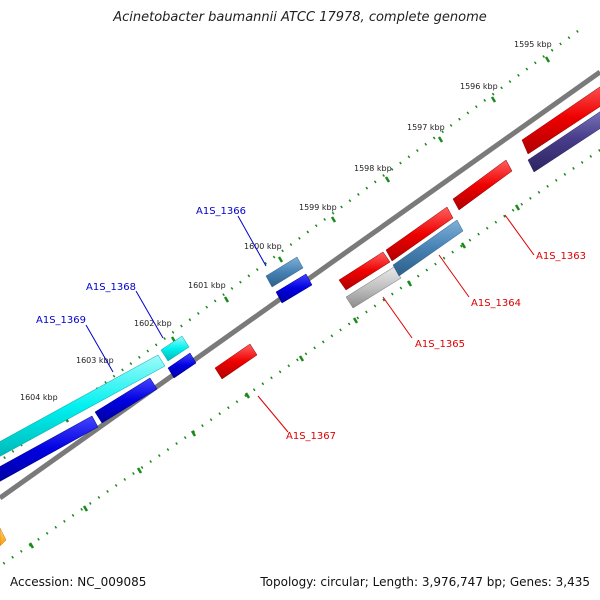  Describe the element at coordinates (479, 86) in the screenshot. I see `tick-label-1596: 1596 kbp` at that location.